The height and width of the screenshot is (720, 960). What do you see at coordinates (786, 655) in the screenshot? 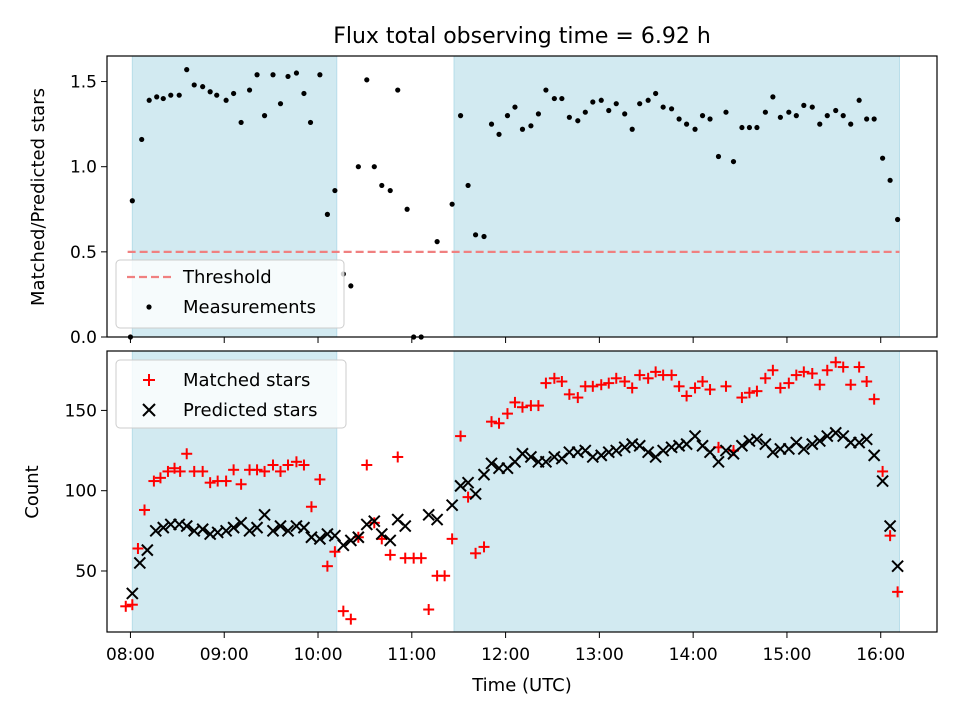
I see `bottom-x-tick-label: 15:00` at bounding box center [786, 655].